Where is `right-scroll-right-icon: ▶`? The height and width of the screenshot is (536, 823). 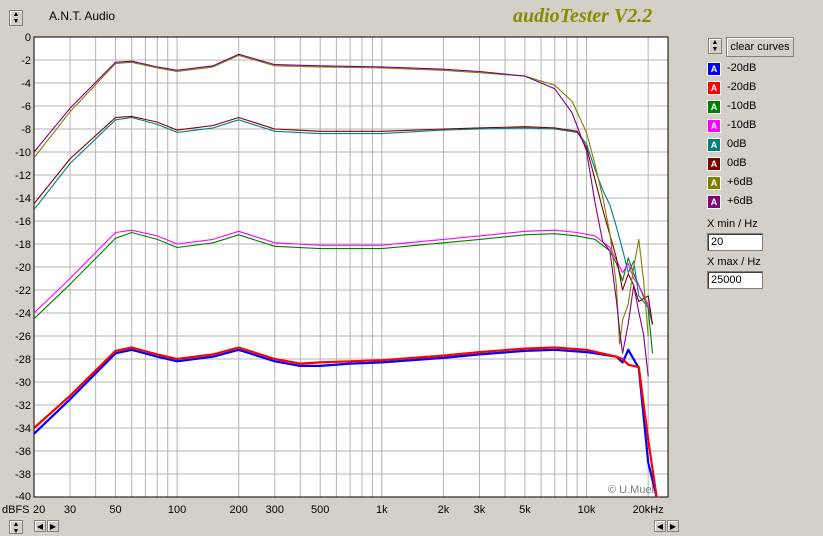 right-scroll-right-icon: ▶ is located at coordinates (673, 526).